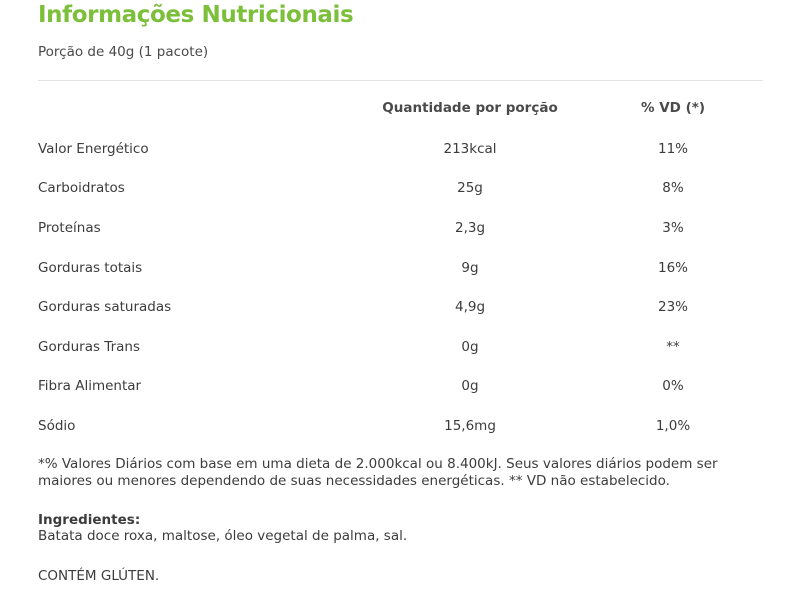 The image size is (800, 591). Describe the element at coordinates (196, 15) in the screenshot. I see `page-title: Informações Nutricionais` at that location.